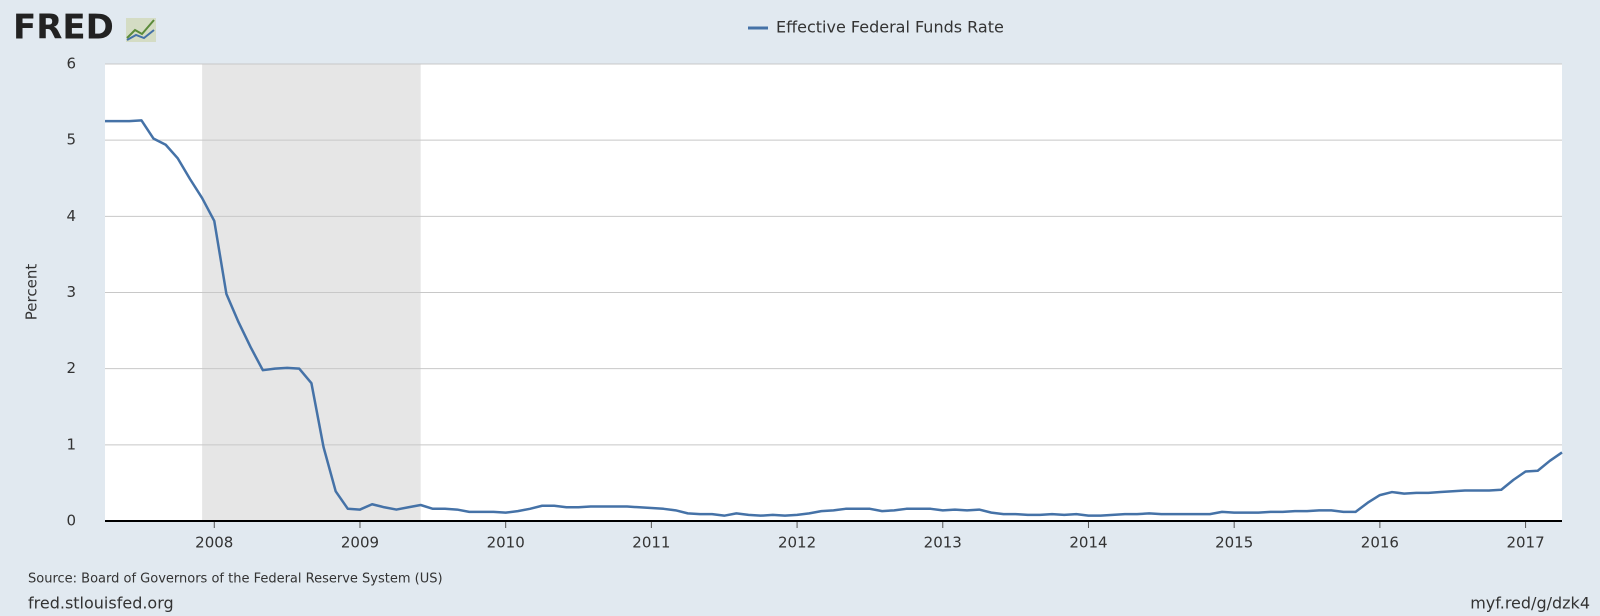 Image resolution: width=1600 pixels, height=616 pixels. I want to click on logo: FRED, so click(63, 28).